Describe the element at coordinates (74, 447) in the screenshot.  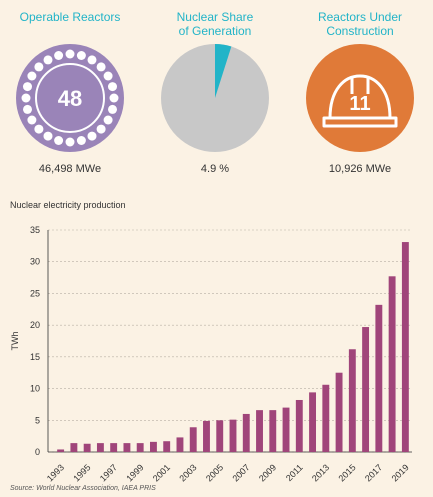
I see `bar-1994` at that location.